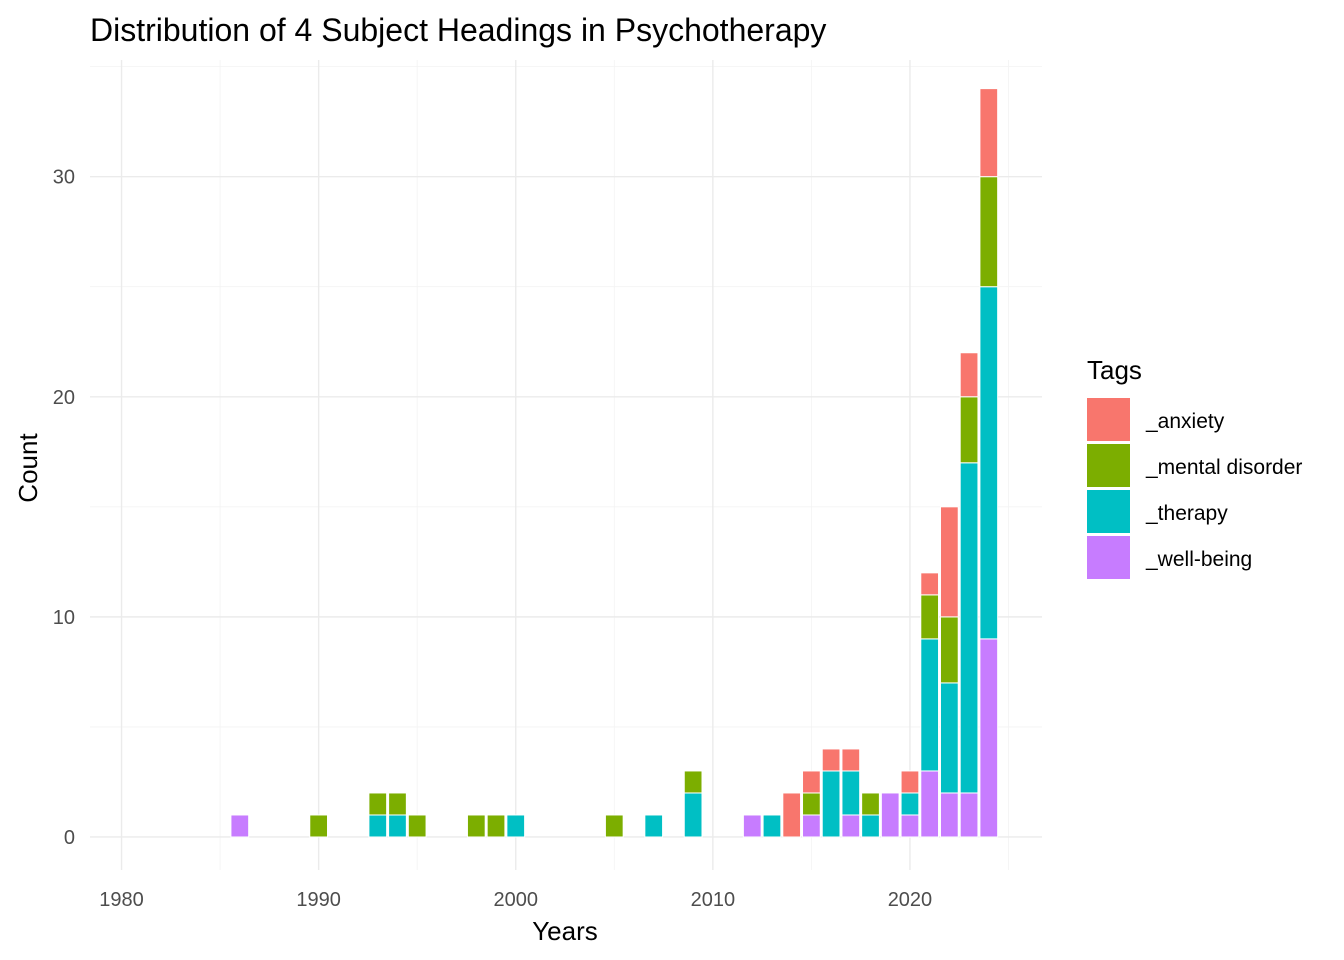 This screenshot has width=1344, height=960. Describe the element at coordinates (910, 804) in the screenshot. I see `bar-therapy-2020` at that location.